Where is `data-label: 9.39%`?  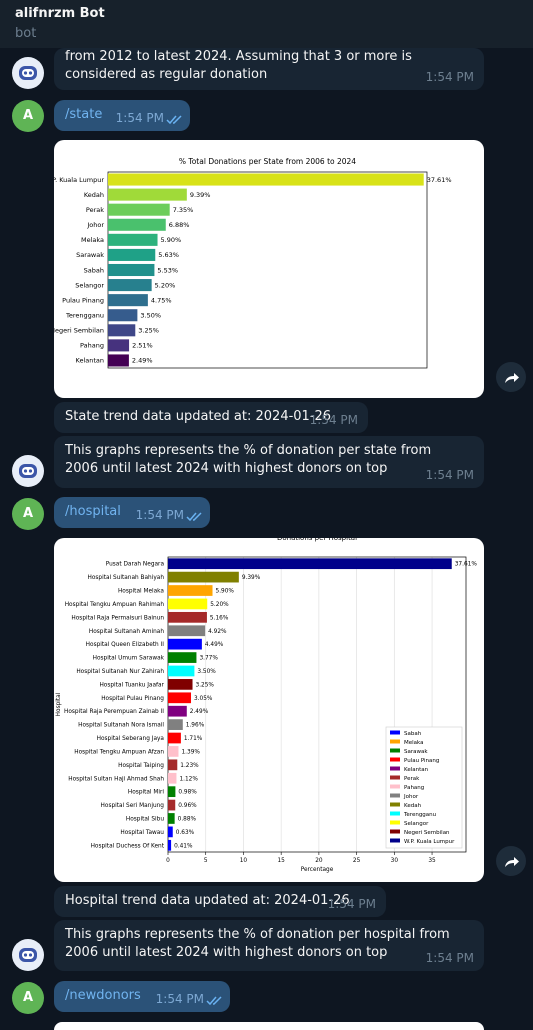 data-label: 9.39% is located at coordinates (251, 578).